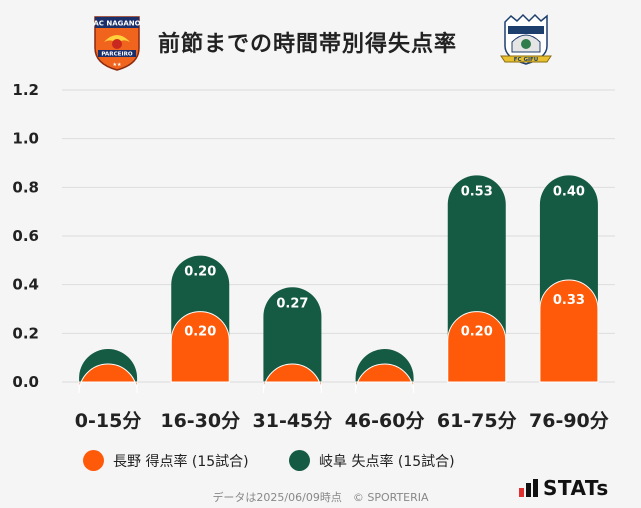 Image resolution: width=641 pixels, height=508 pixels. I want to click on legend-item-nagano: 長野 得点率 (15試合), so click(166, 460).